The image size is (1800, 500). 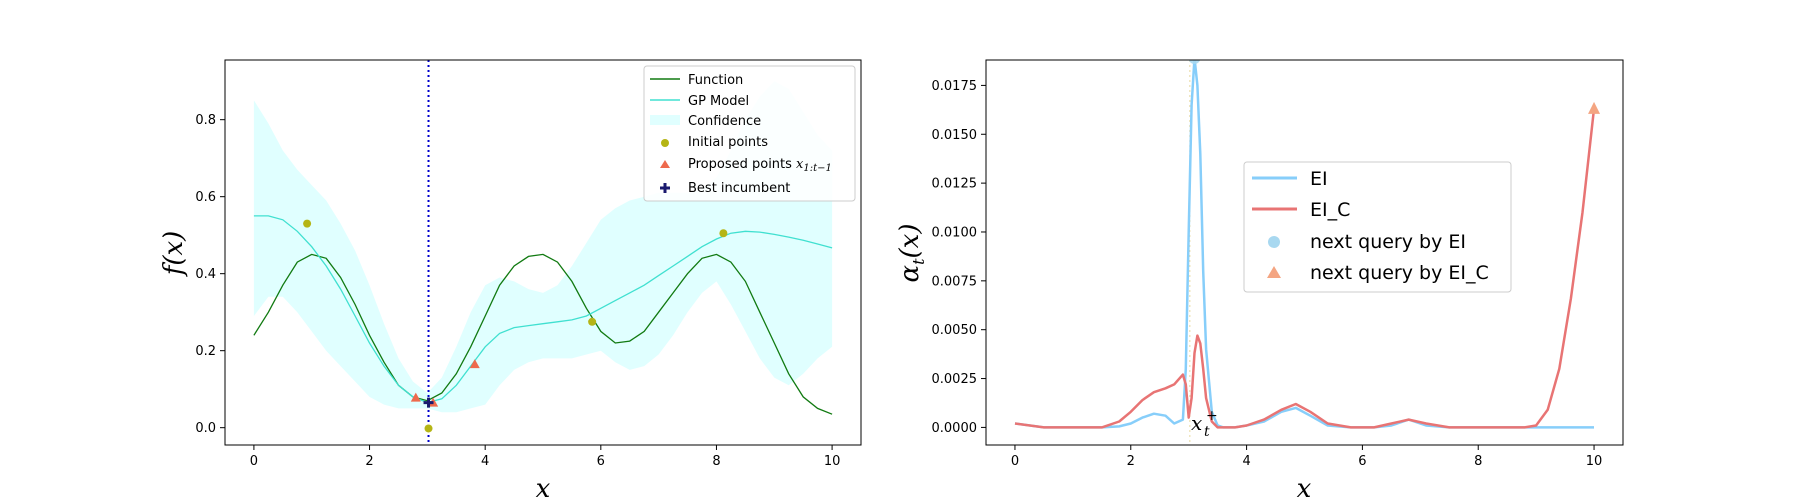 What do you see at coordinates (1015, 461) in the screenshot?
I see `right-x-tick-label: 0` at bounding box center [1015, 461].